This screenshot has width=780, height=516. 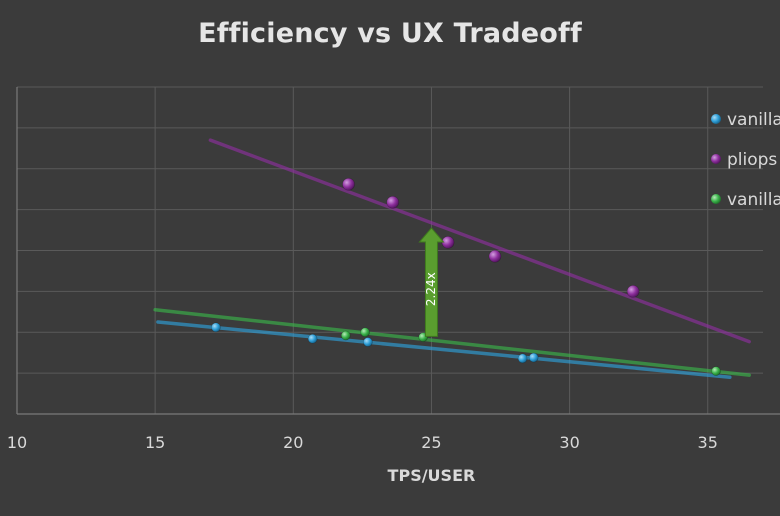 I want to click on x-axis-title: TPS/USER, so click(x=432, y=475).